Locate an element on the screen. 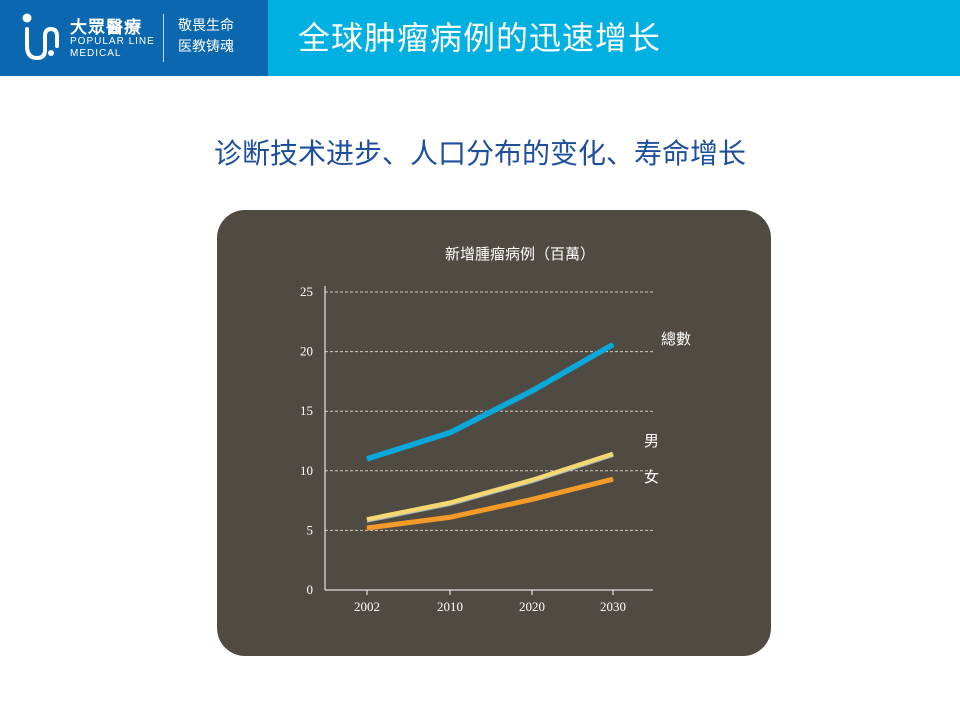  brand-name-en: POPULAR LINE MEDICAL is located at coordinates (113, 48).